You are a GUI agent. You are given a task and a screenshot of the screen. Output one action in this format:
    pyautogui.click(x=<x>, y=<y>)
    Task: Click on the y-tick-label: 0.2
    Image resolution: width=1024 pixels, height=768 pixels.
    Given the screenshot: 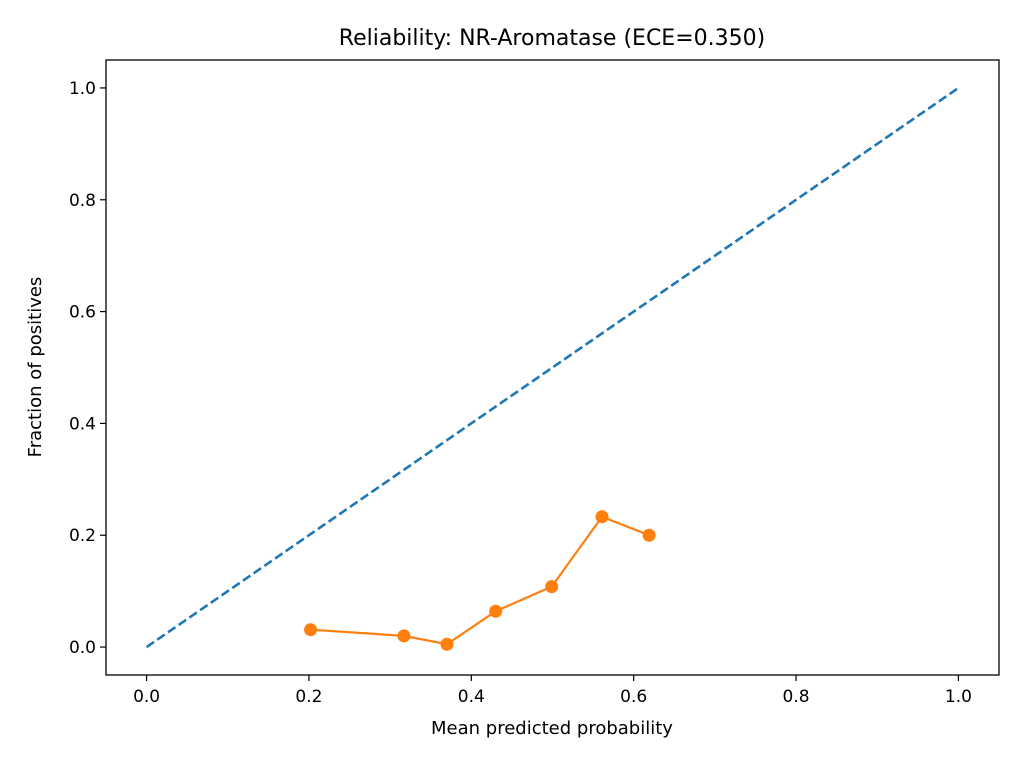 What is the action you would take?
    pyautogui.click(x=82, y=536)
    